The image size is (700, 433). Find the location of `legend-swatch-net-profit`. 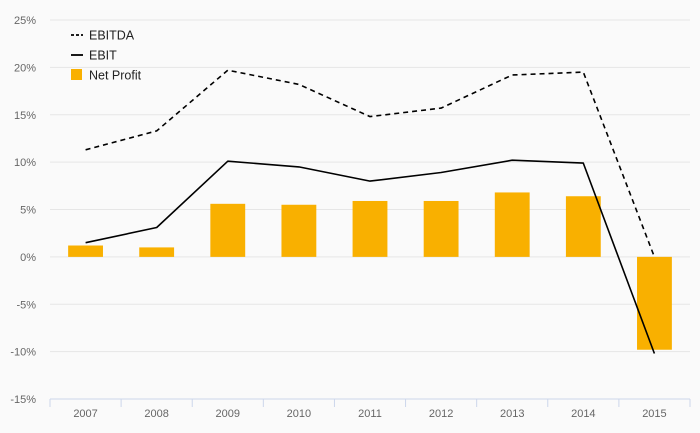

legend-swatch-net-profit is located at coordinates (76, 74).